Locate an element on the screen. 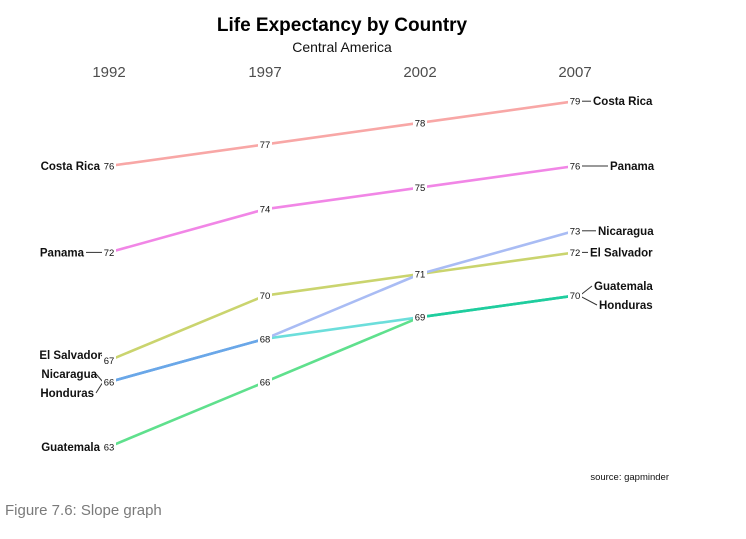 This screenshot has height=539, width=746. series-label-left-costa-rica: Costa Rica is located at coordinates (71, 167).